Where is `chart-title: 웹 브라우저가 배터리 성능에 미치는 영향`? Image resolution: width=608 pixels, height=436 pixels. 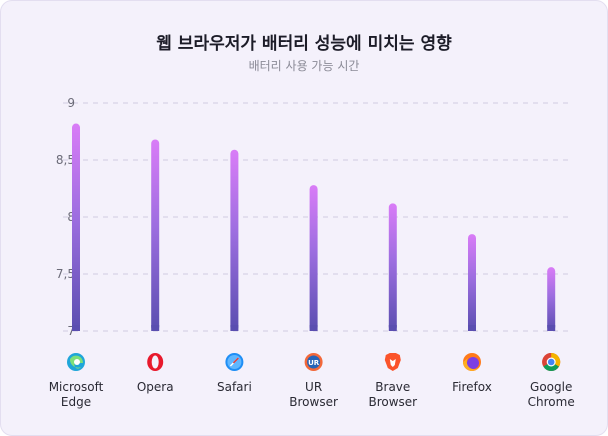
chart-title: 웹 브라우저가 배터리 성능에 미치는 영향 is located at coordinates (304, 44).